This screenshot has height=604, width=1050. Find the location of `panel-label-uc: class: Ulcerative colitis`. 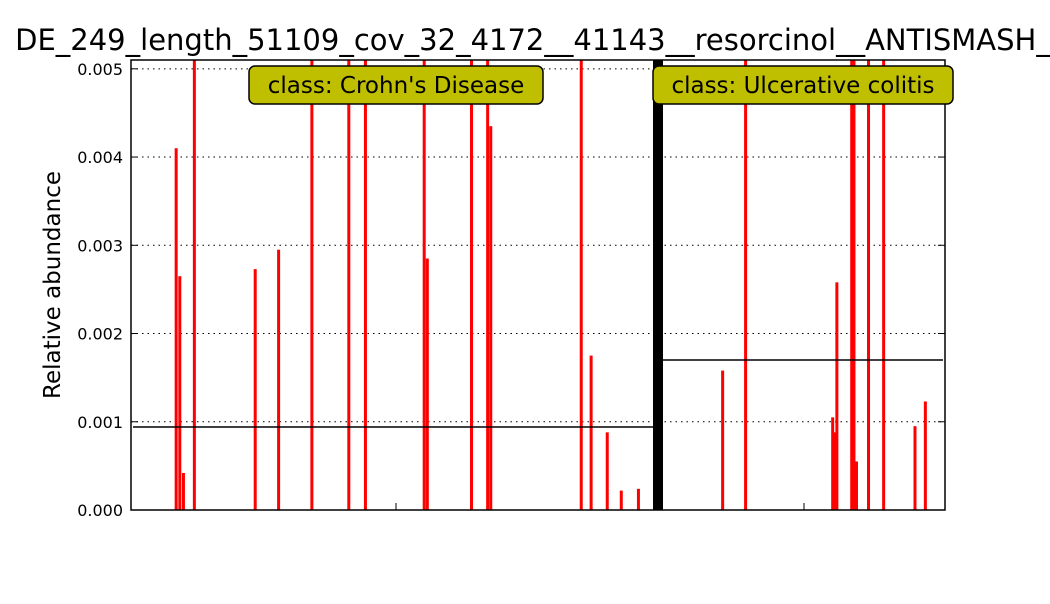

panel-label-uc: class: Ulcerative colitis is located at coordinates (802, 86).